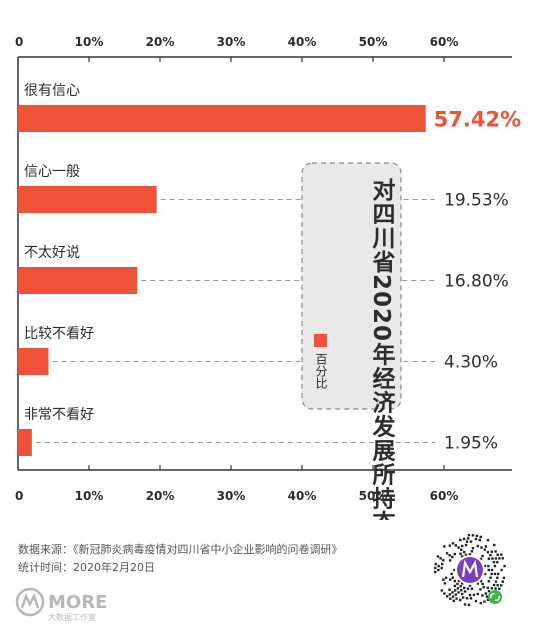 This screenshot has height=630, width=536. Describe the element at coordinates (25, 442) in the screenshot. I see `bar` at that location.